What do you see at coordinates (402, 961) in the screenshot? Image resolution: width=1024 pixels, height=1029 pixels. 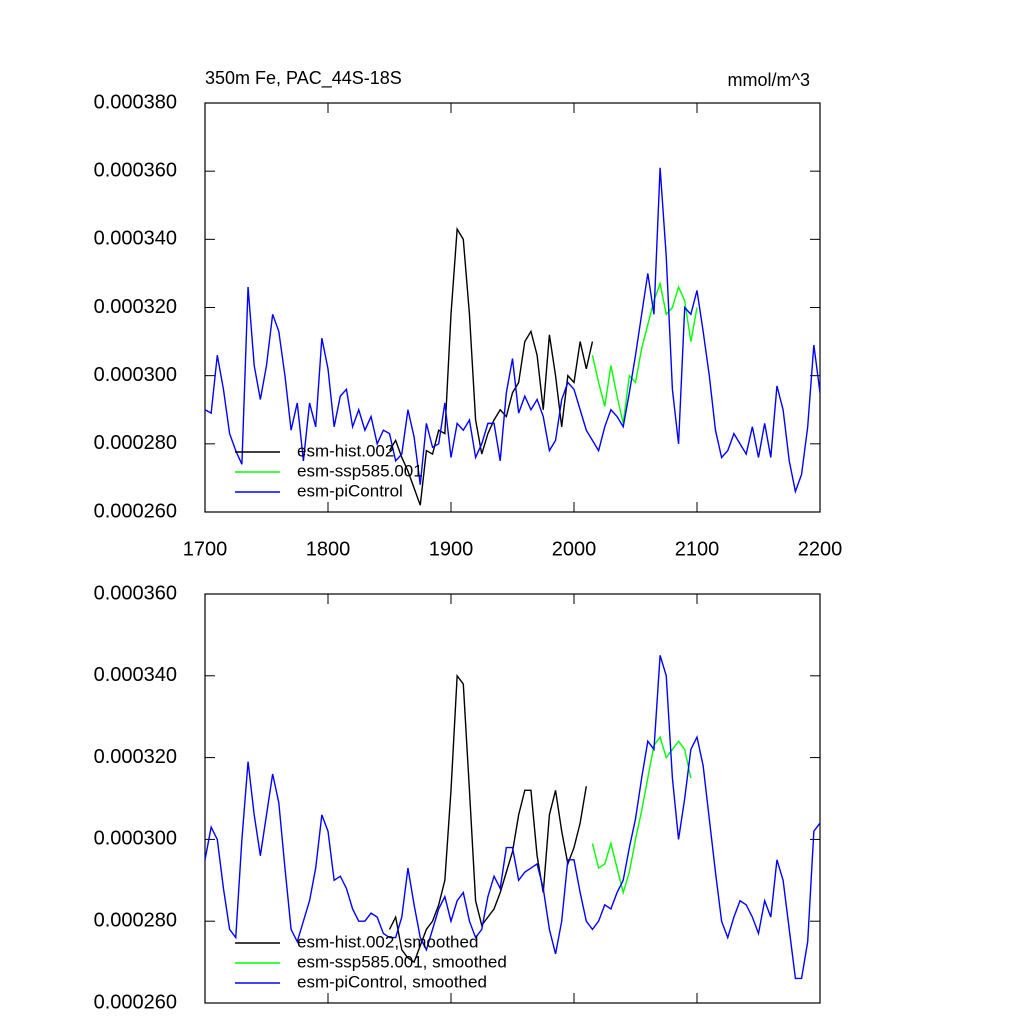 I see `legend-label: esm-ssp585.001, smoothed` at bounding box center [402, 961].